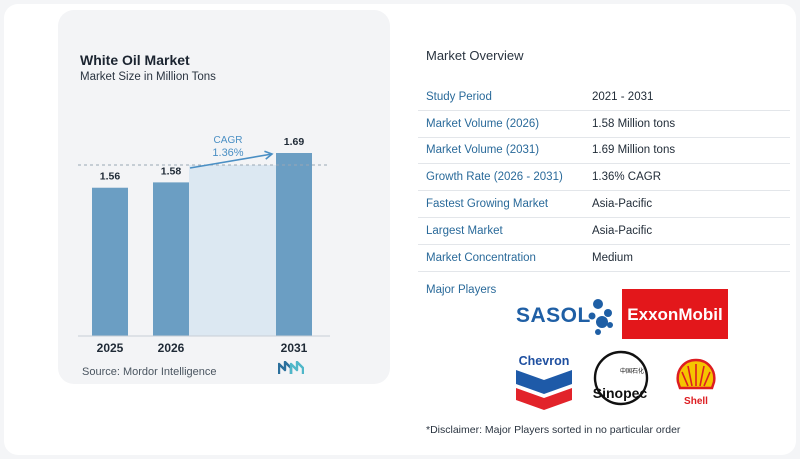 This screenshot has width=800, height=459. I want to click on overview-key: Market Concentration, so click(481, 257).